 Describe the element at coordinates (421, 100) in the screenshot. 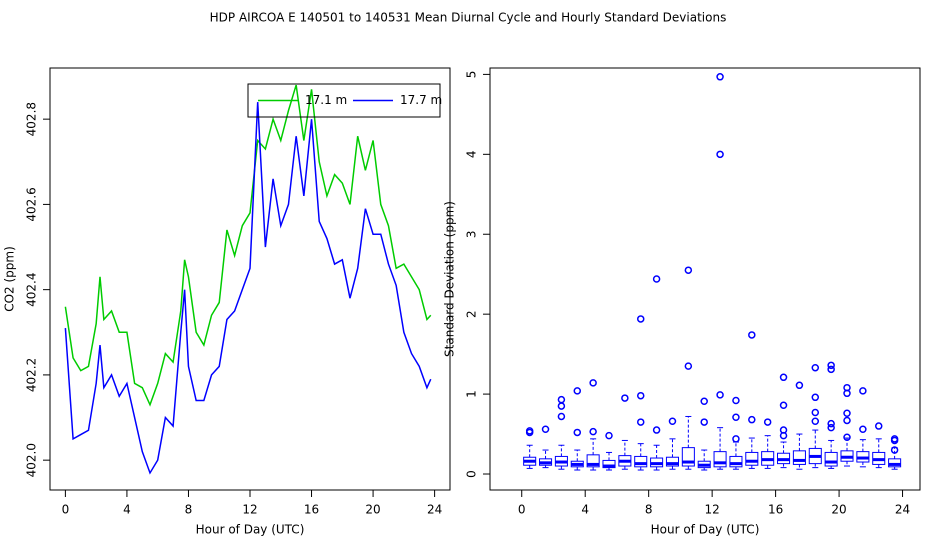

I see `legend-label: 17.7 m` at that location.